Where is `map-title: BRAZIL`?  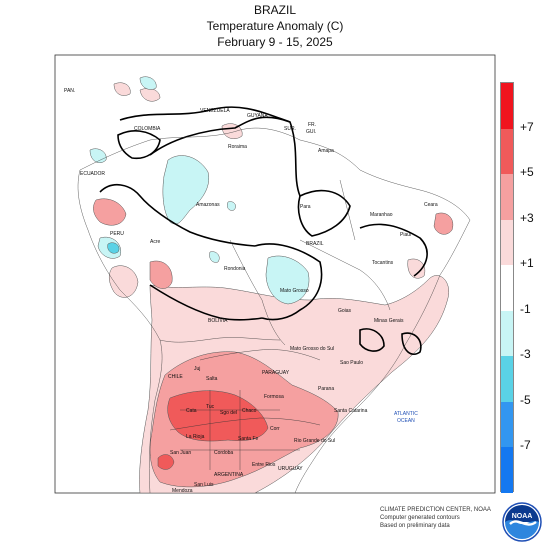 map-title: BRAZIL is located at coordinates (274, 10).